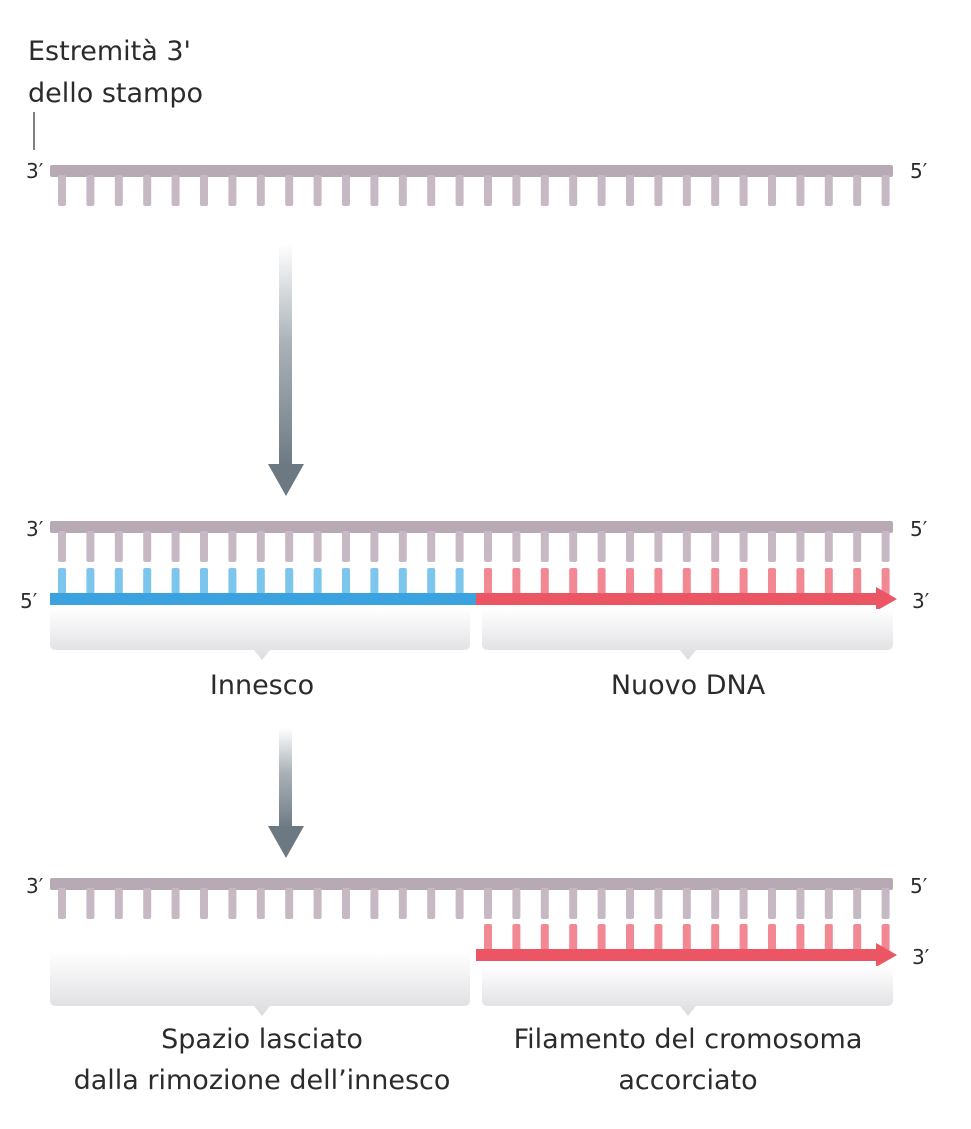  What do you see at coordinates (262, 1080) in the screenshot?
I see `gap-label-line2: dalla rimozione dell’innesco` at bounding box center [262, 1080].